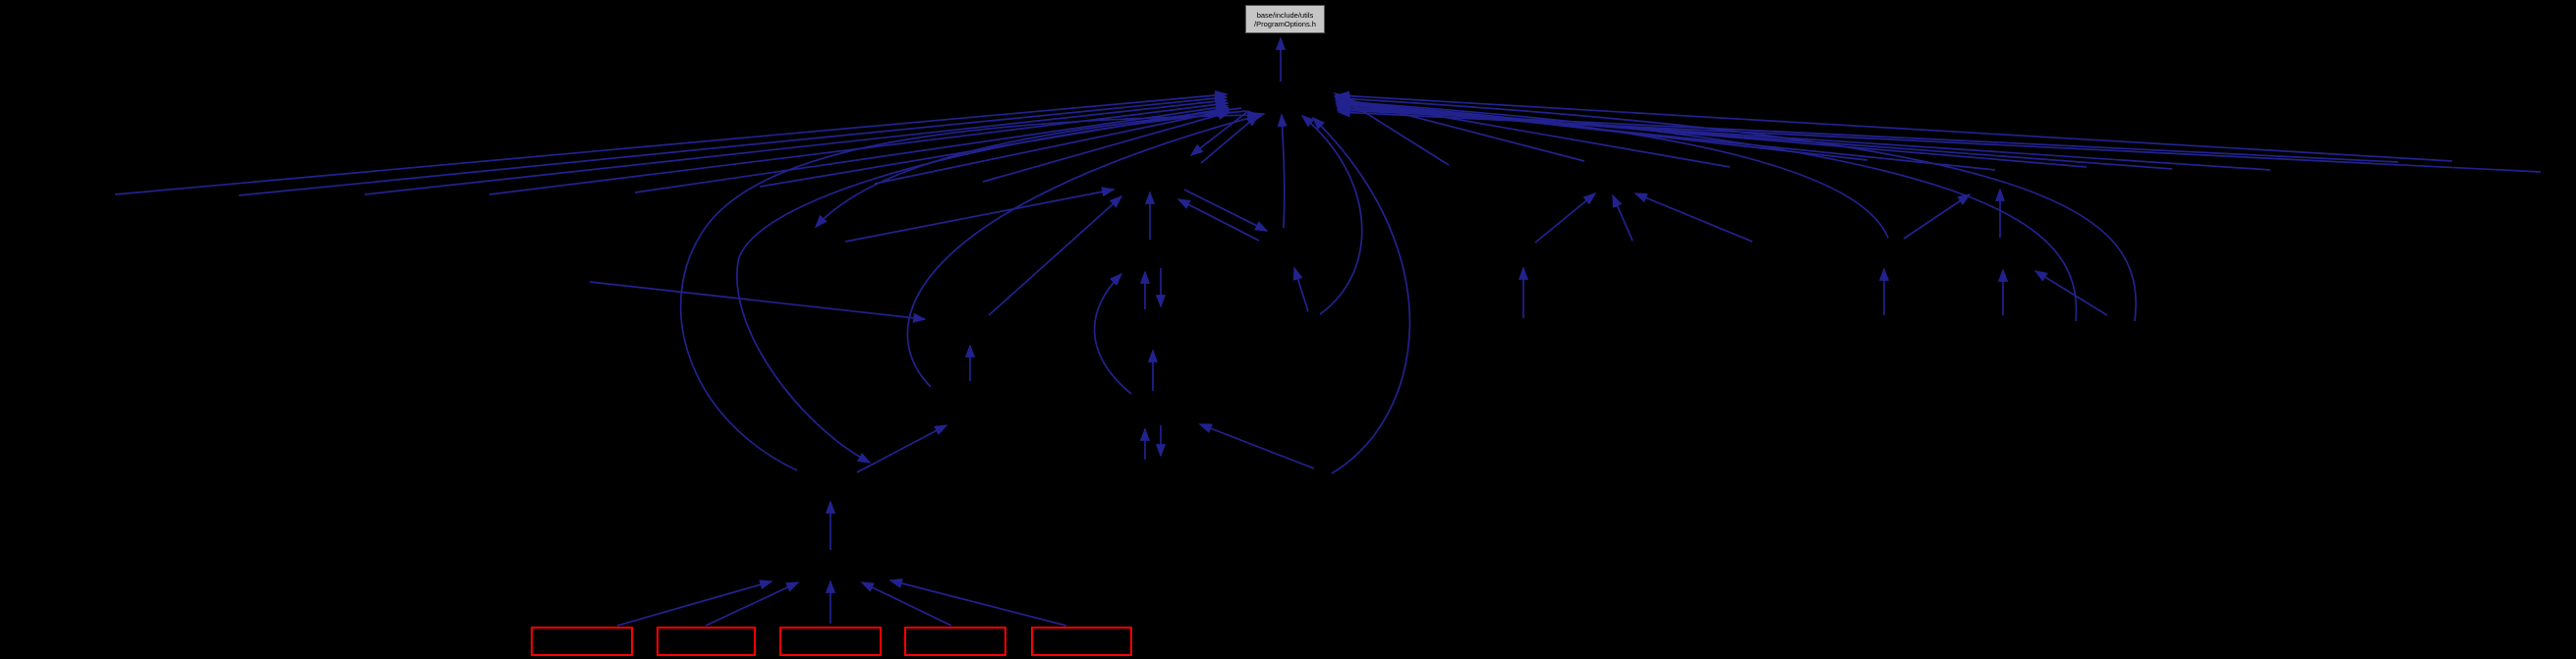 This screenshot has height=659, width=2576. Describe the element at coordinates (1285, 23) in the screenshot. I see `header-node-label-line2: /ProgramOptions.h` at that location.